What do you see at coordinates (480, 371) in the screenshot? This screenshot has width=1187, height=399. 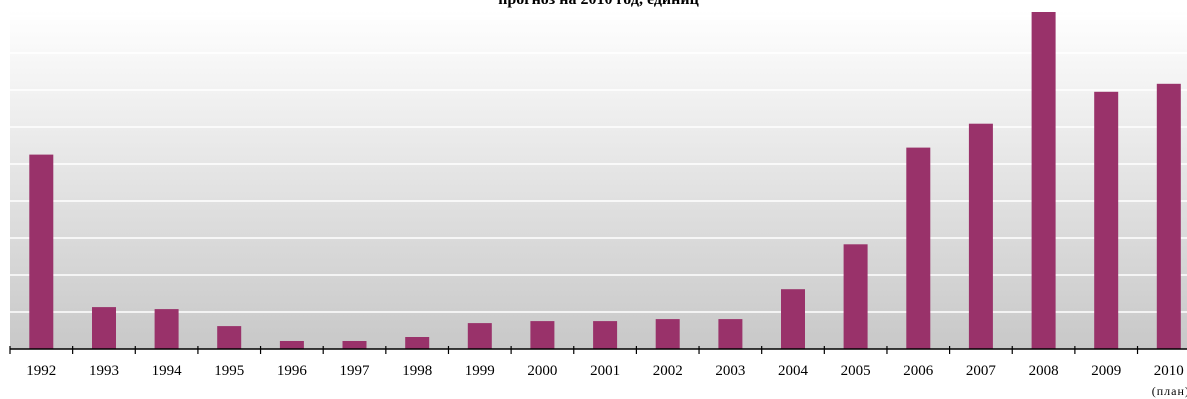 I see `tick-label-1999: 1999` at bounding box center [480, 371].